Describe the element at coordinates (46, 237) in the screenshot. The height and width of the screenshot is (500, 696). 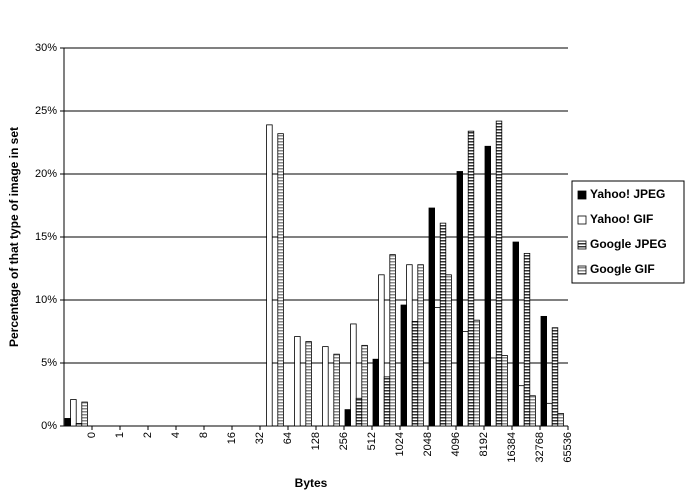
I see `y-tick-label: 15%` at that location.